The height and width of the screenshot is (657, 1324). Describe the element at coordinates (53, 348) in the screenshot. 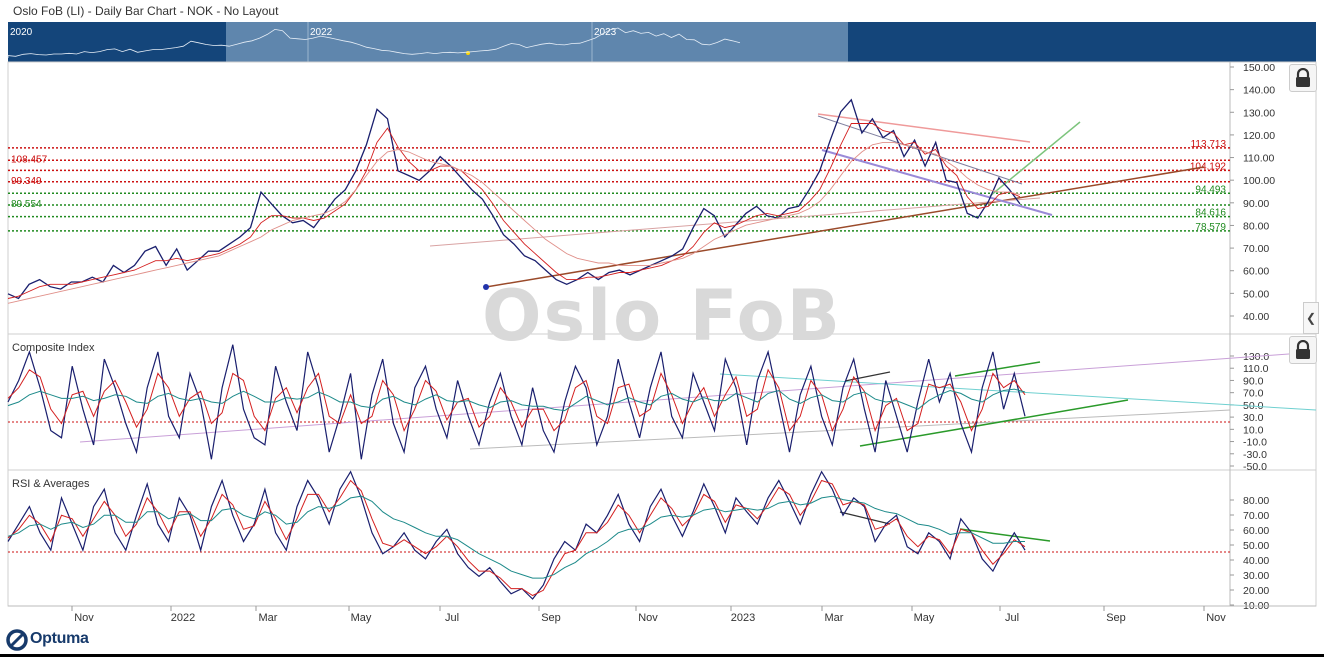

I see `panel-title: Composite Index` at that location.